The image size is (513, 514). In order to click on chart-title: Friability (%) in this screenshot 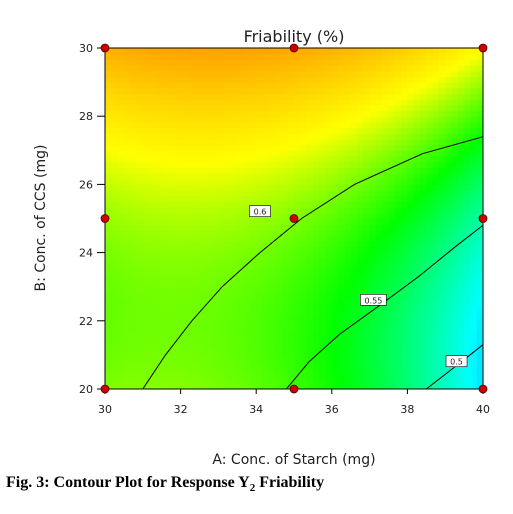, I will do `click(294, 36)`.